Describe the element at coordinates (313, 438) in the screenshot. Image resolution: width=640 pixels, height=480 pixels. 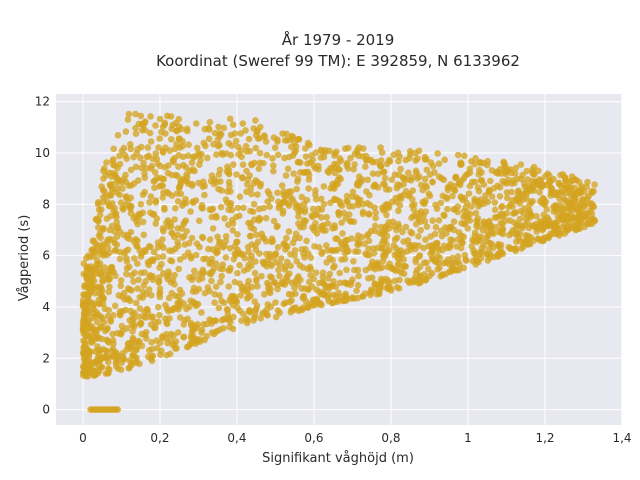
I see `x-tick-label: 0,6` at that location.